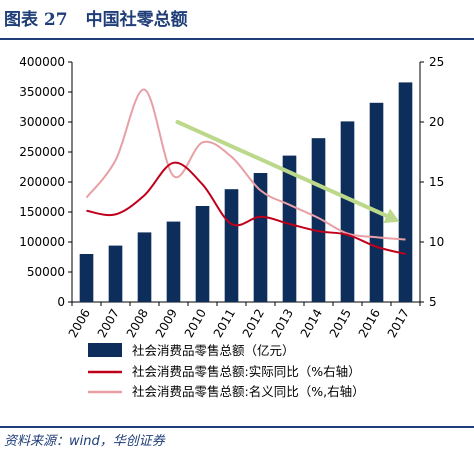  I want to click on line-real-growth, so click(246, 208).